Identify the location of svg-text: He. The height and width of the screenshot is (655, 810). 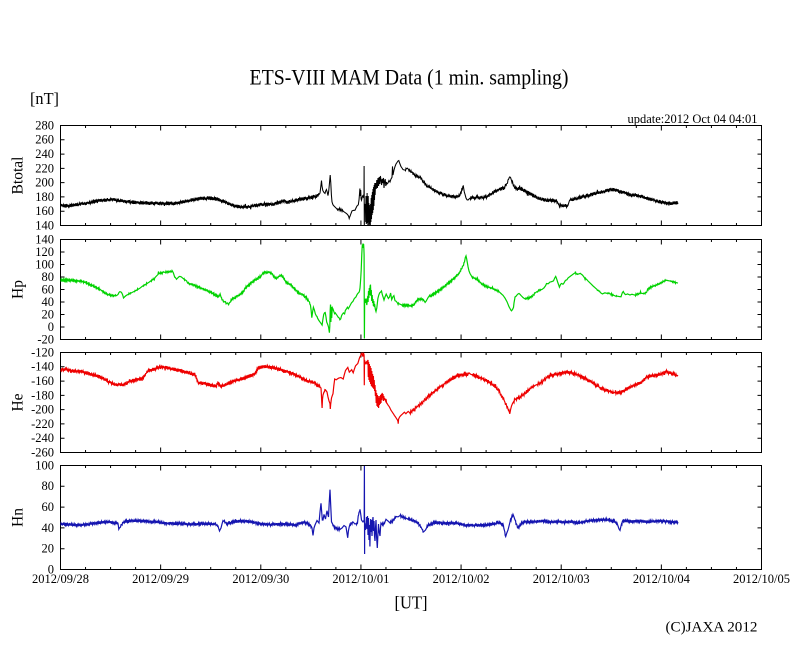
(18, 402).